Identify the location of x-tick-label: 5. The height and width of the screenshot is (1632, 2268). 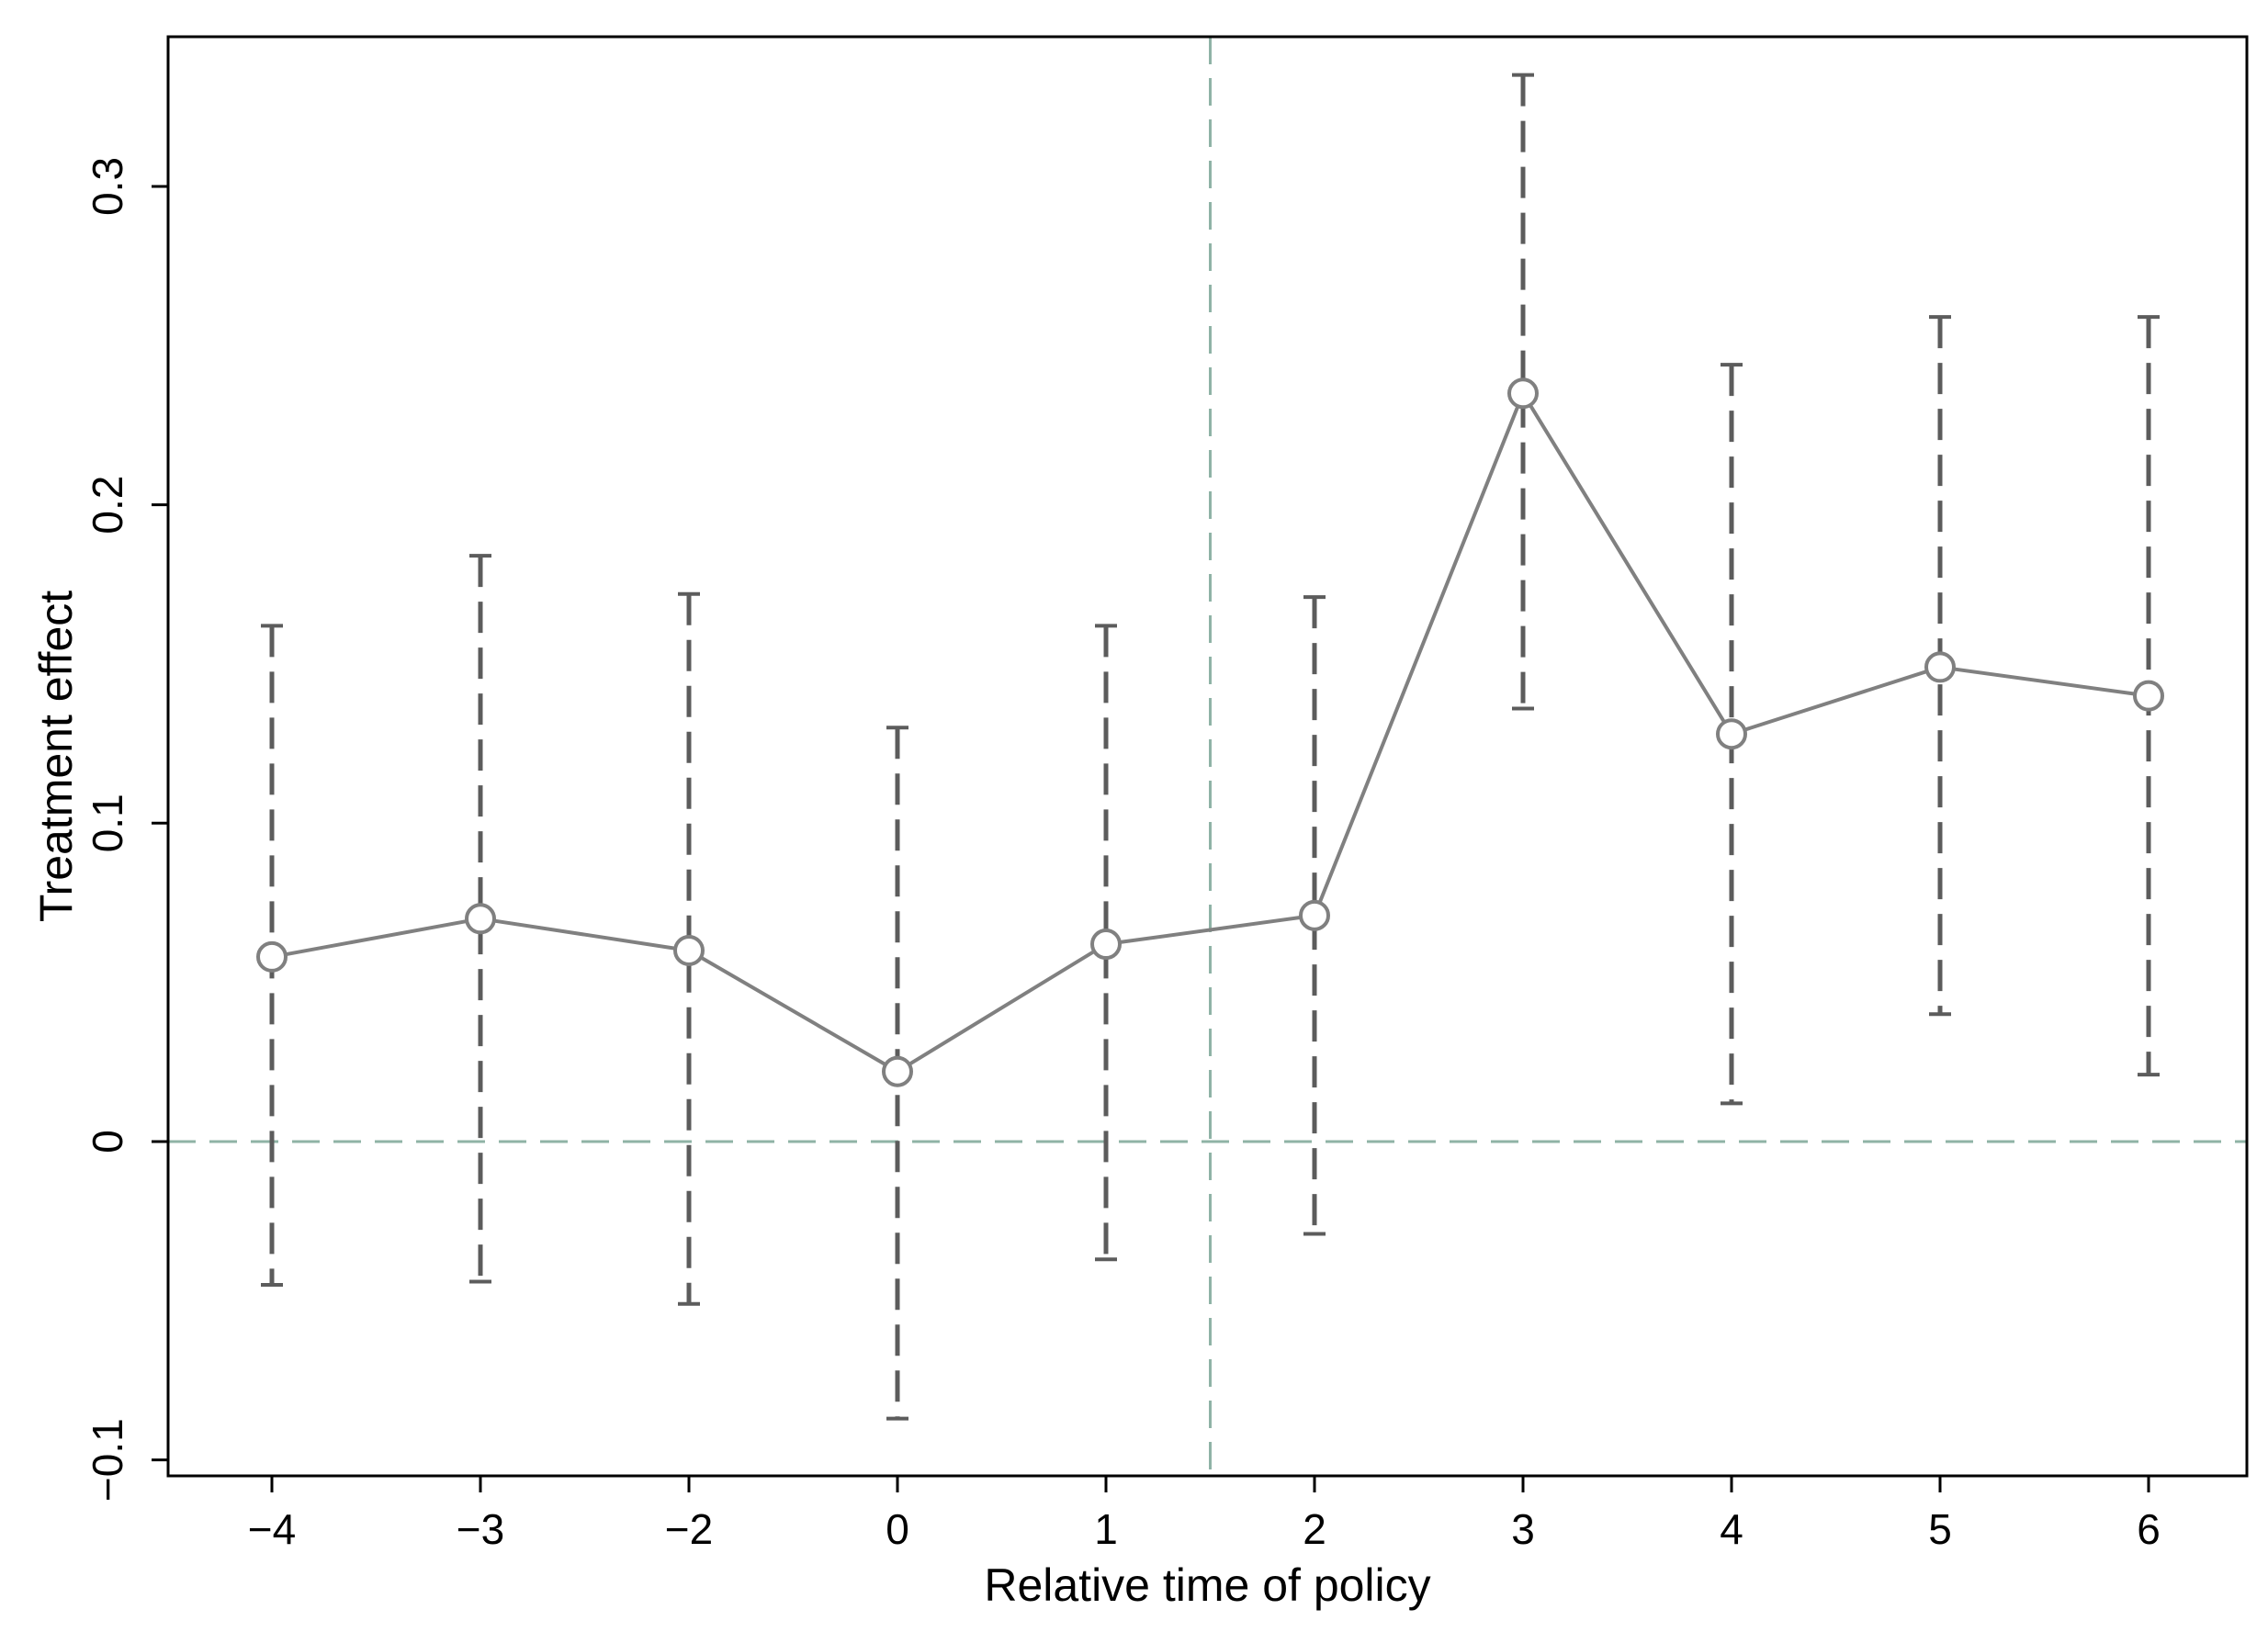
(1940, 1529).